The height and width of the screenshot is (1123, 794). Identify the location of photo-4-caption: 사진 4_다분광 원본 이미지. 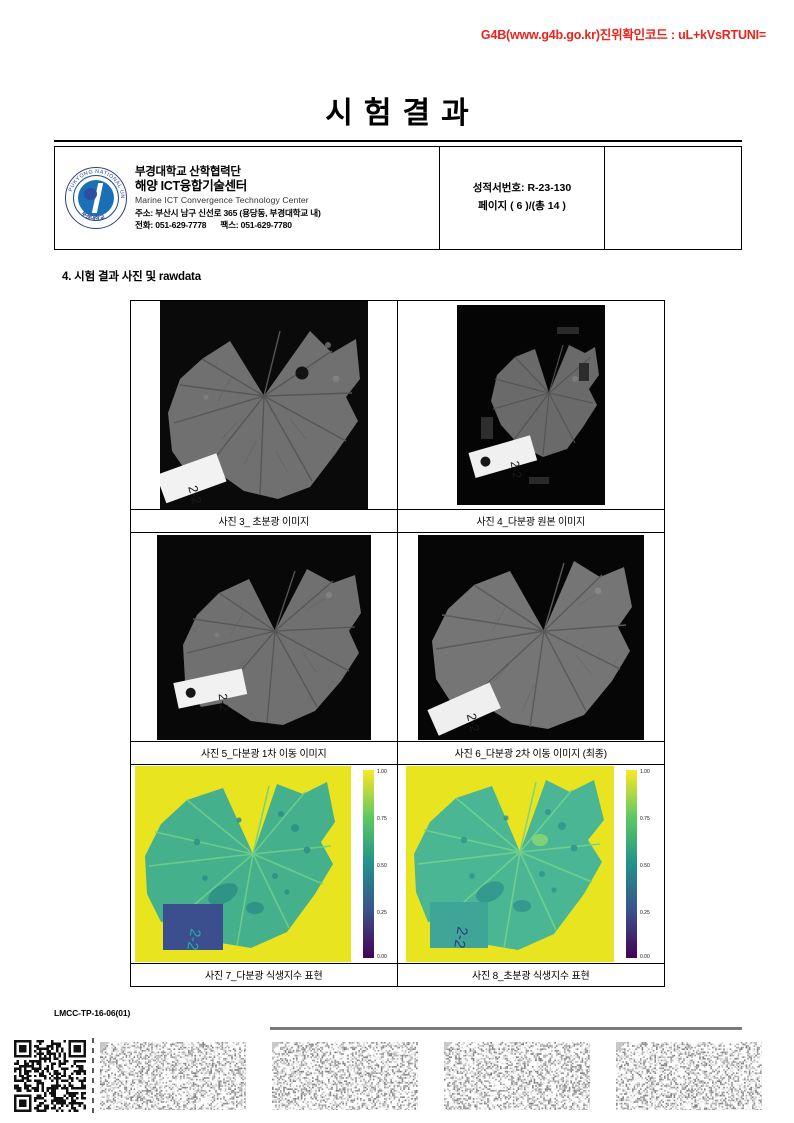
(530, 520).